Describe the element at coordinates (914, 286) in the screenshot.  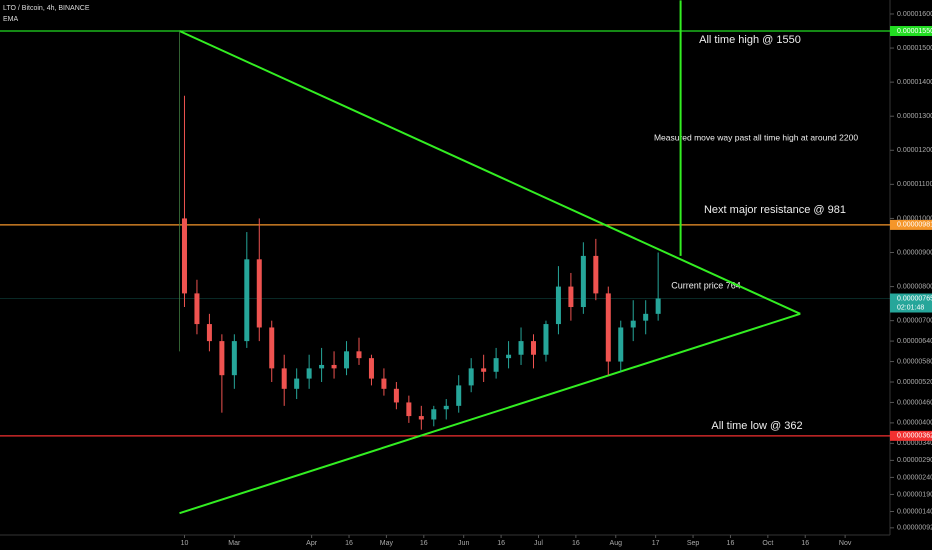
I see `y-tick-label: 0.00000800` at that location.